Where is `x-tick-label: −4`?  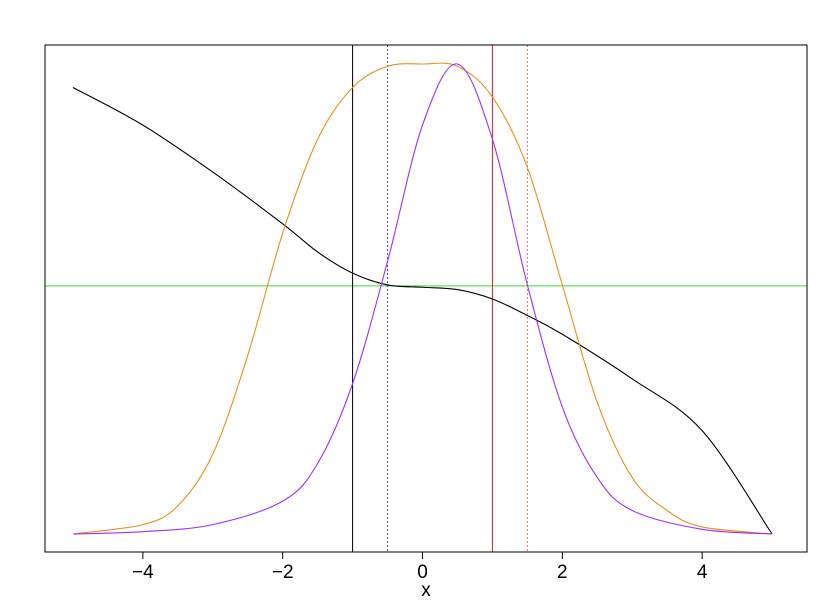
x-tick-label: −4 is located at coordinates (143, 572).